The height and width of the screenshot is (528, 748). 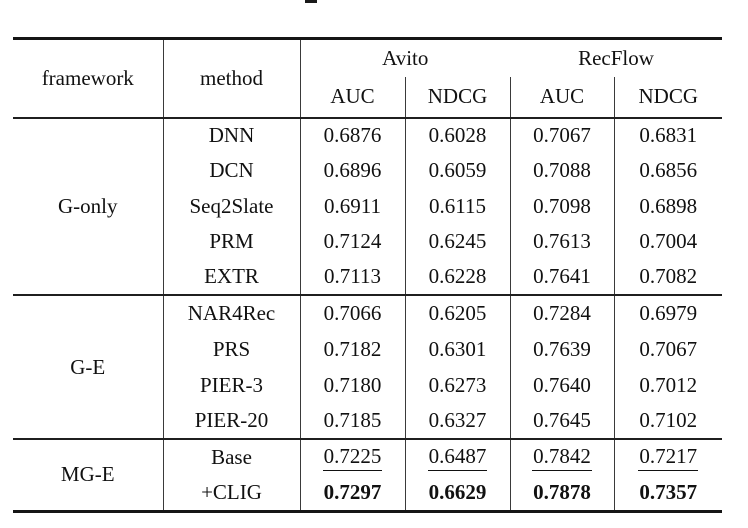 What do you see at coordinates (668, 493) in the screenshot?
I see `metric-value-cell: 0.7357` at bounding box center [668, 493].